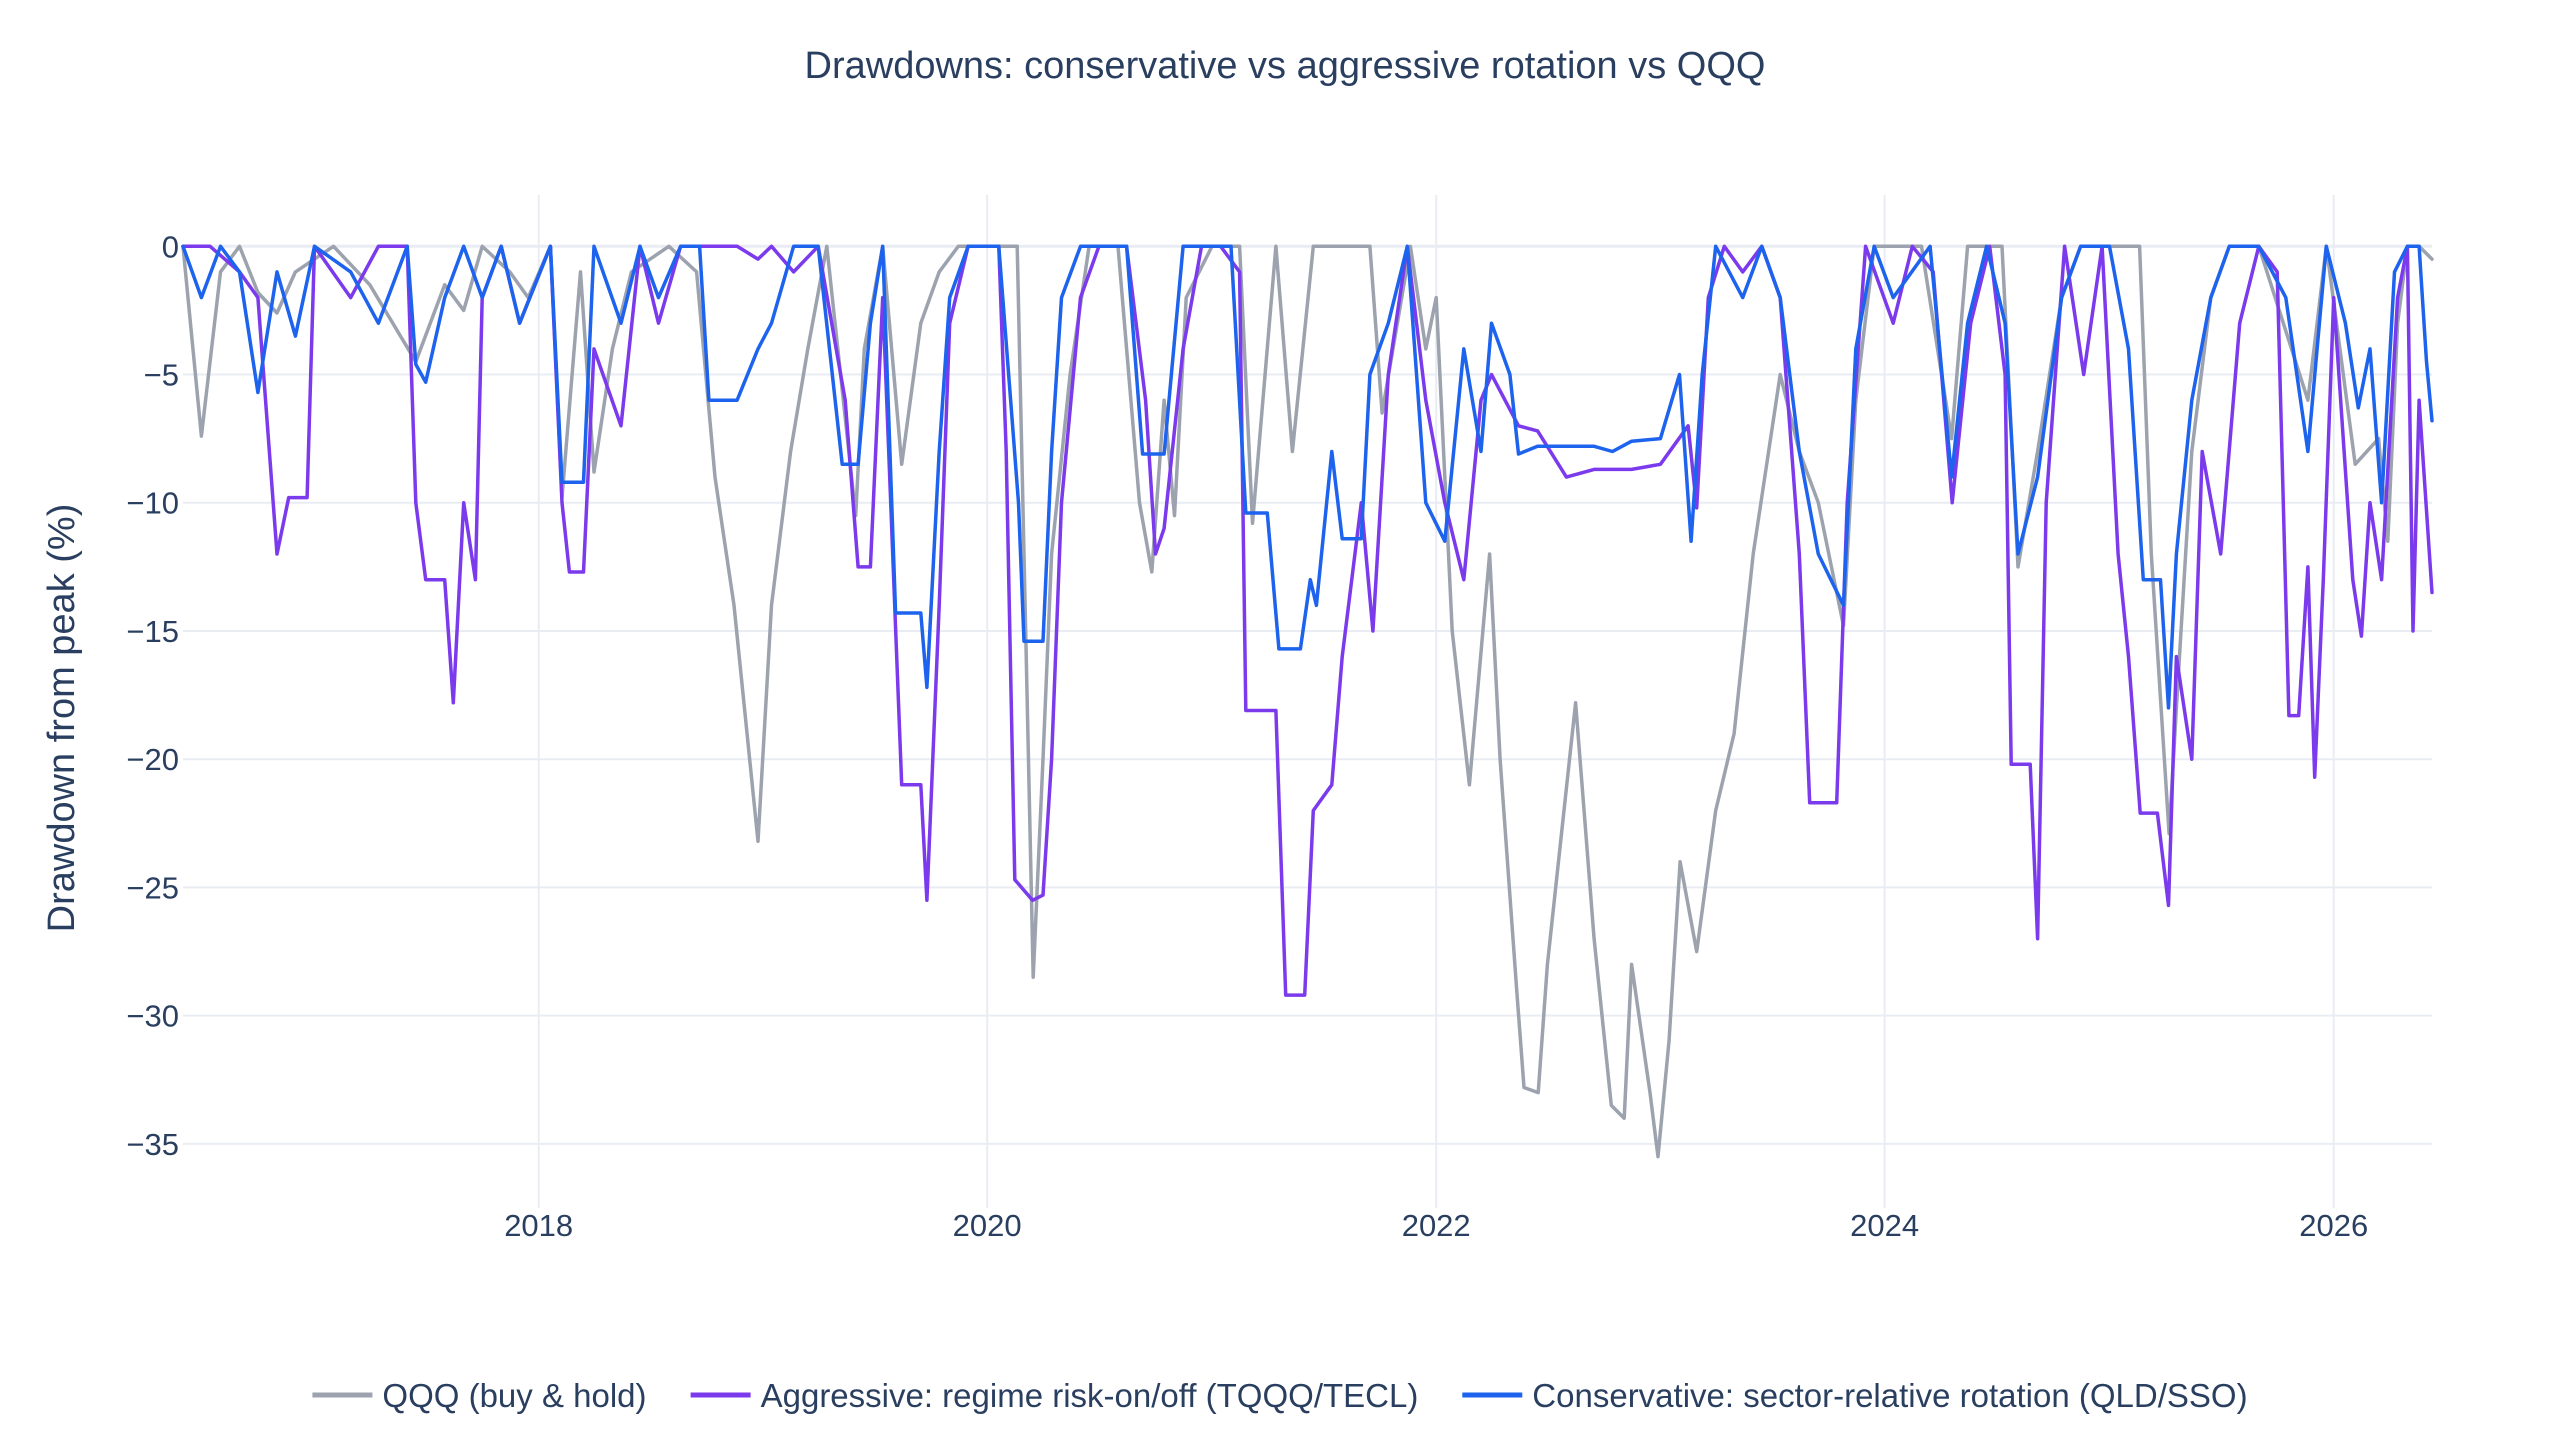  I want to click on legend-item-1: QQQ (buy & hold), so click(479, 1395).